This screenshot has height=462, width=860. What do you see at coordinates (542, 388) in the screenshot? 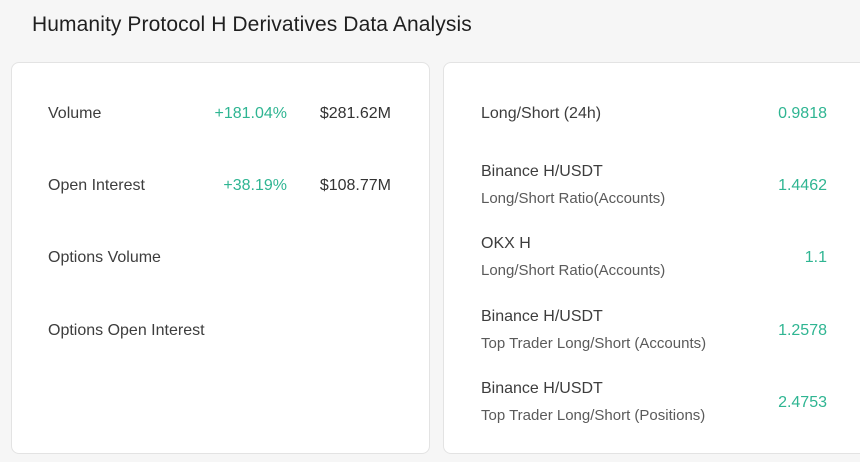
I see `binance-top-trader-positions-pair-label: Binance H/USDT` at bounding box center [542, 388].